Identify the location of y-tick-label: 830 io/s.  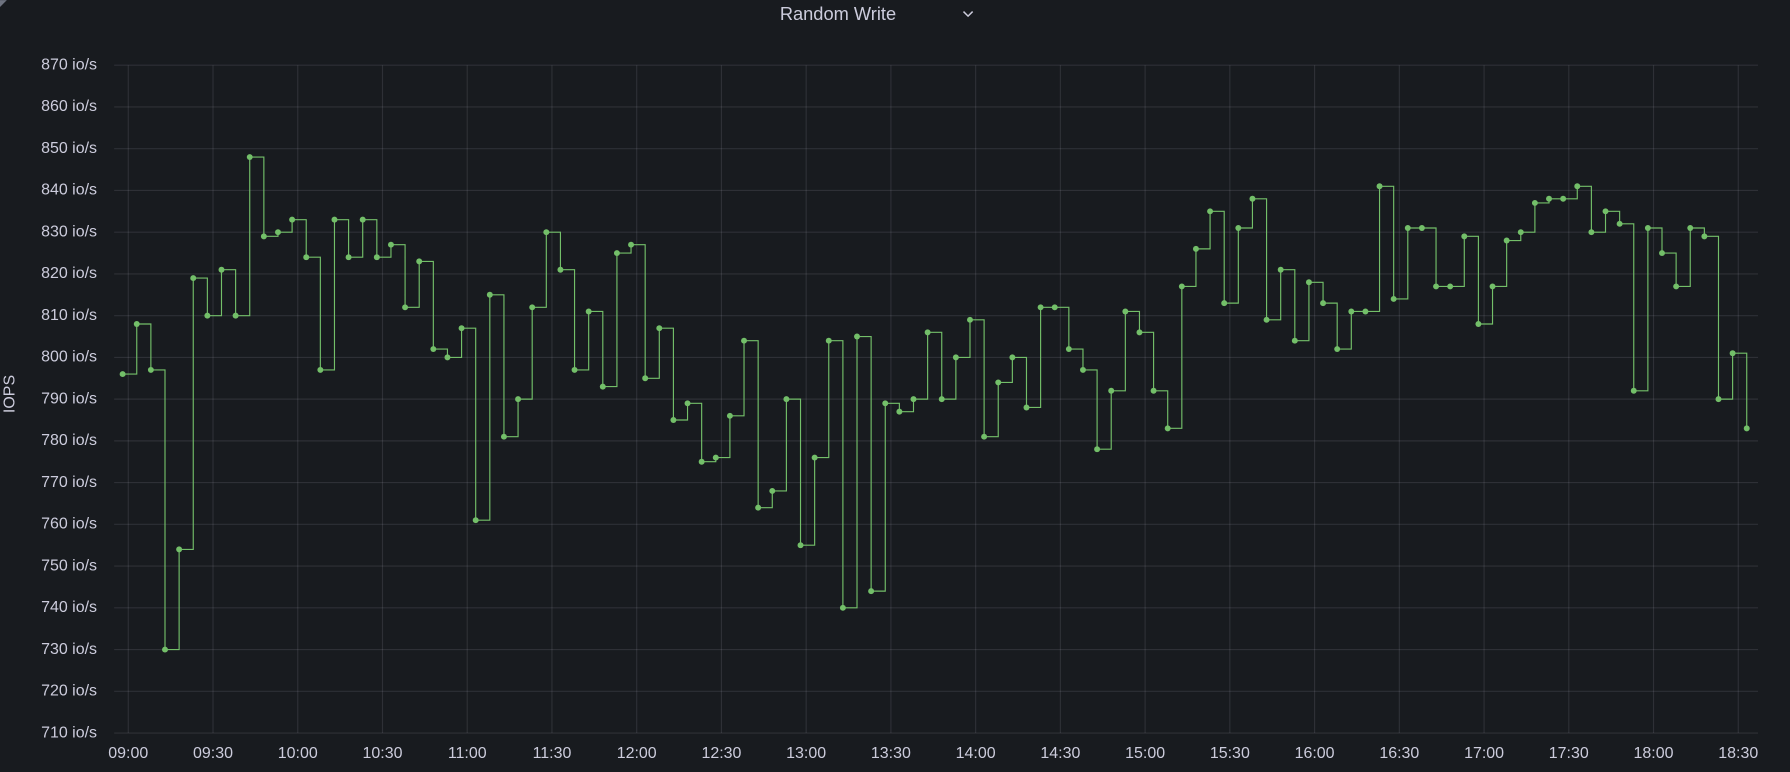
(69, 231).